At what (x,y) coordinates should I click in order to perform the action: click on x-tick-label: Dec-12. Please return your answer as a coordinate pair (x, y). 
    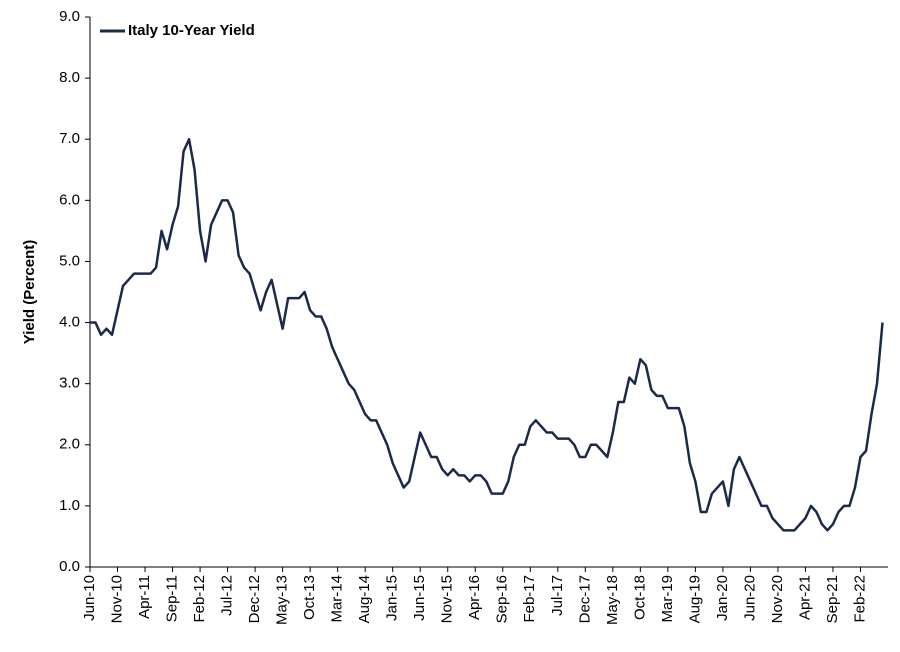
    Looking at the image, I should click on (254, 599).